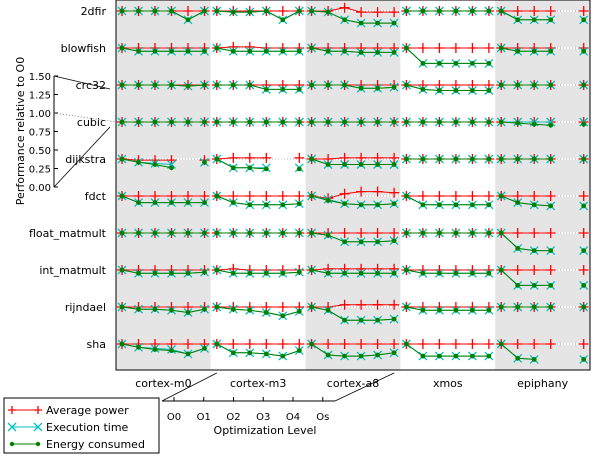 The image size is (598, 460). I want to click on platform-label: cortex-a8, so click(353, 383).